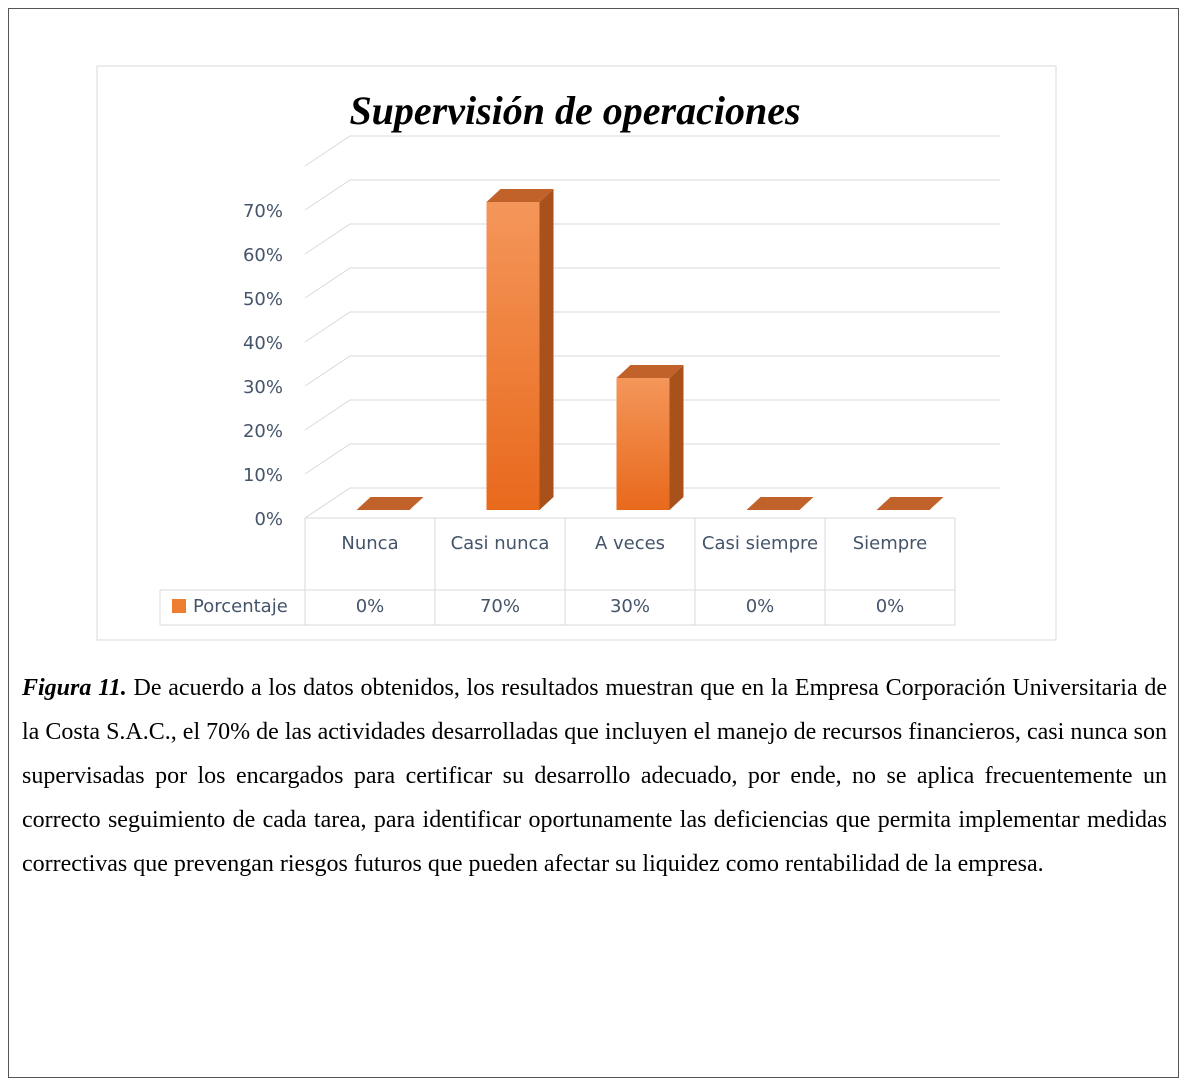 The width and height of the screenshot is (1187, 1078). I want to click on x-tick-label-box: Nunca, so click(370, 543).